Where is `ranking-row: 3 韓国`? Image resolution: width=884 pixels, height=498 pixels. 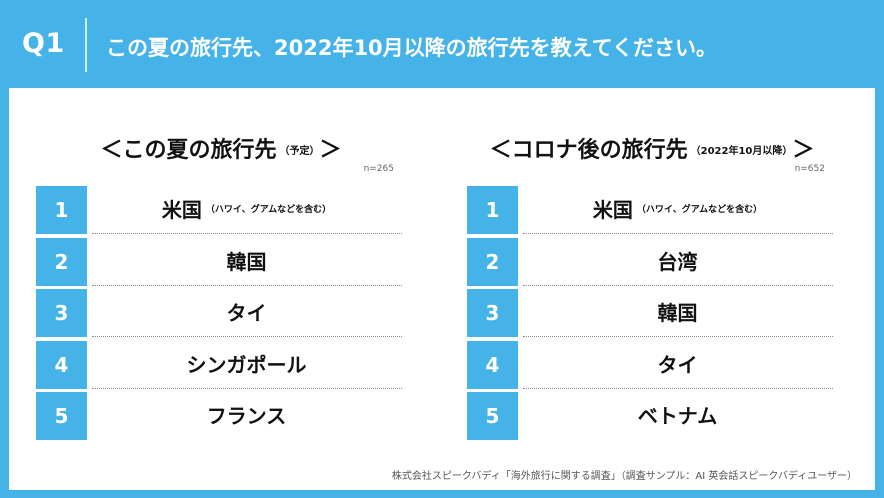 ranking-row: 3 韓国 is located at coordinates (652, 313).